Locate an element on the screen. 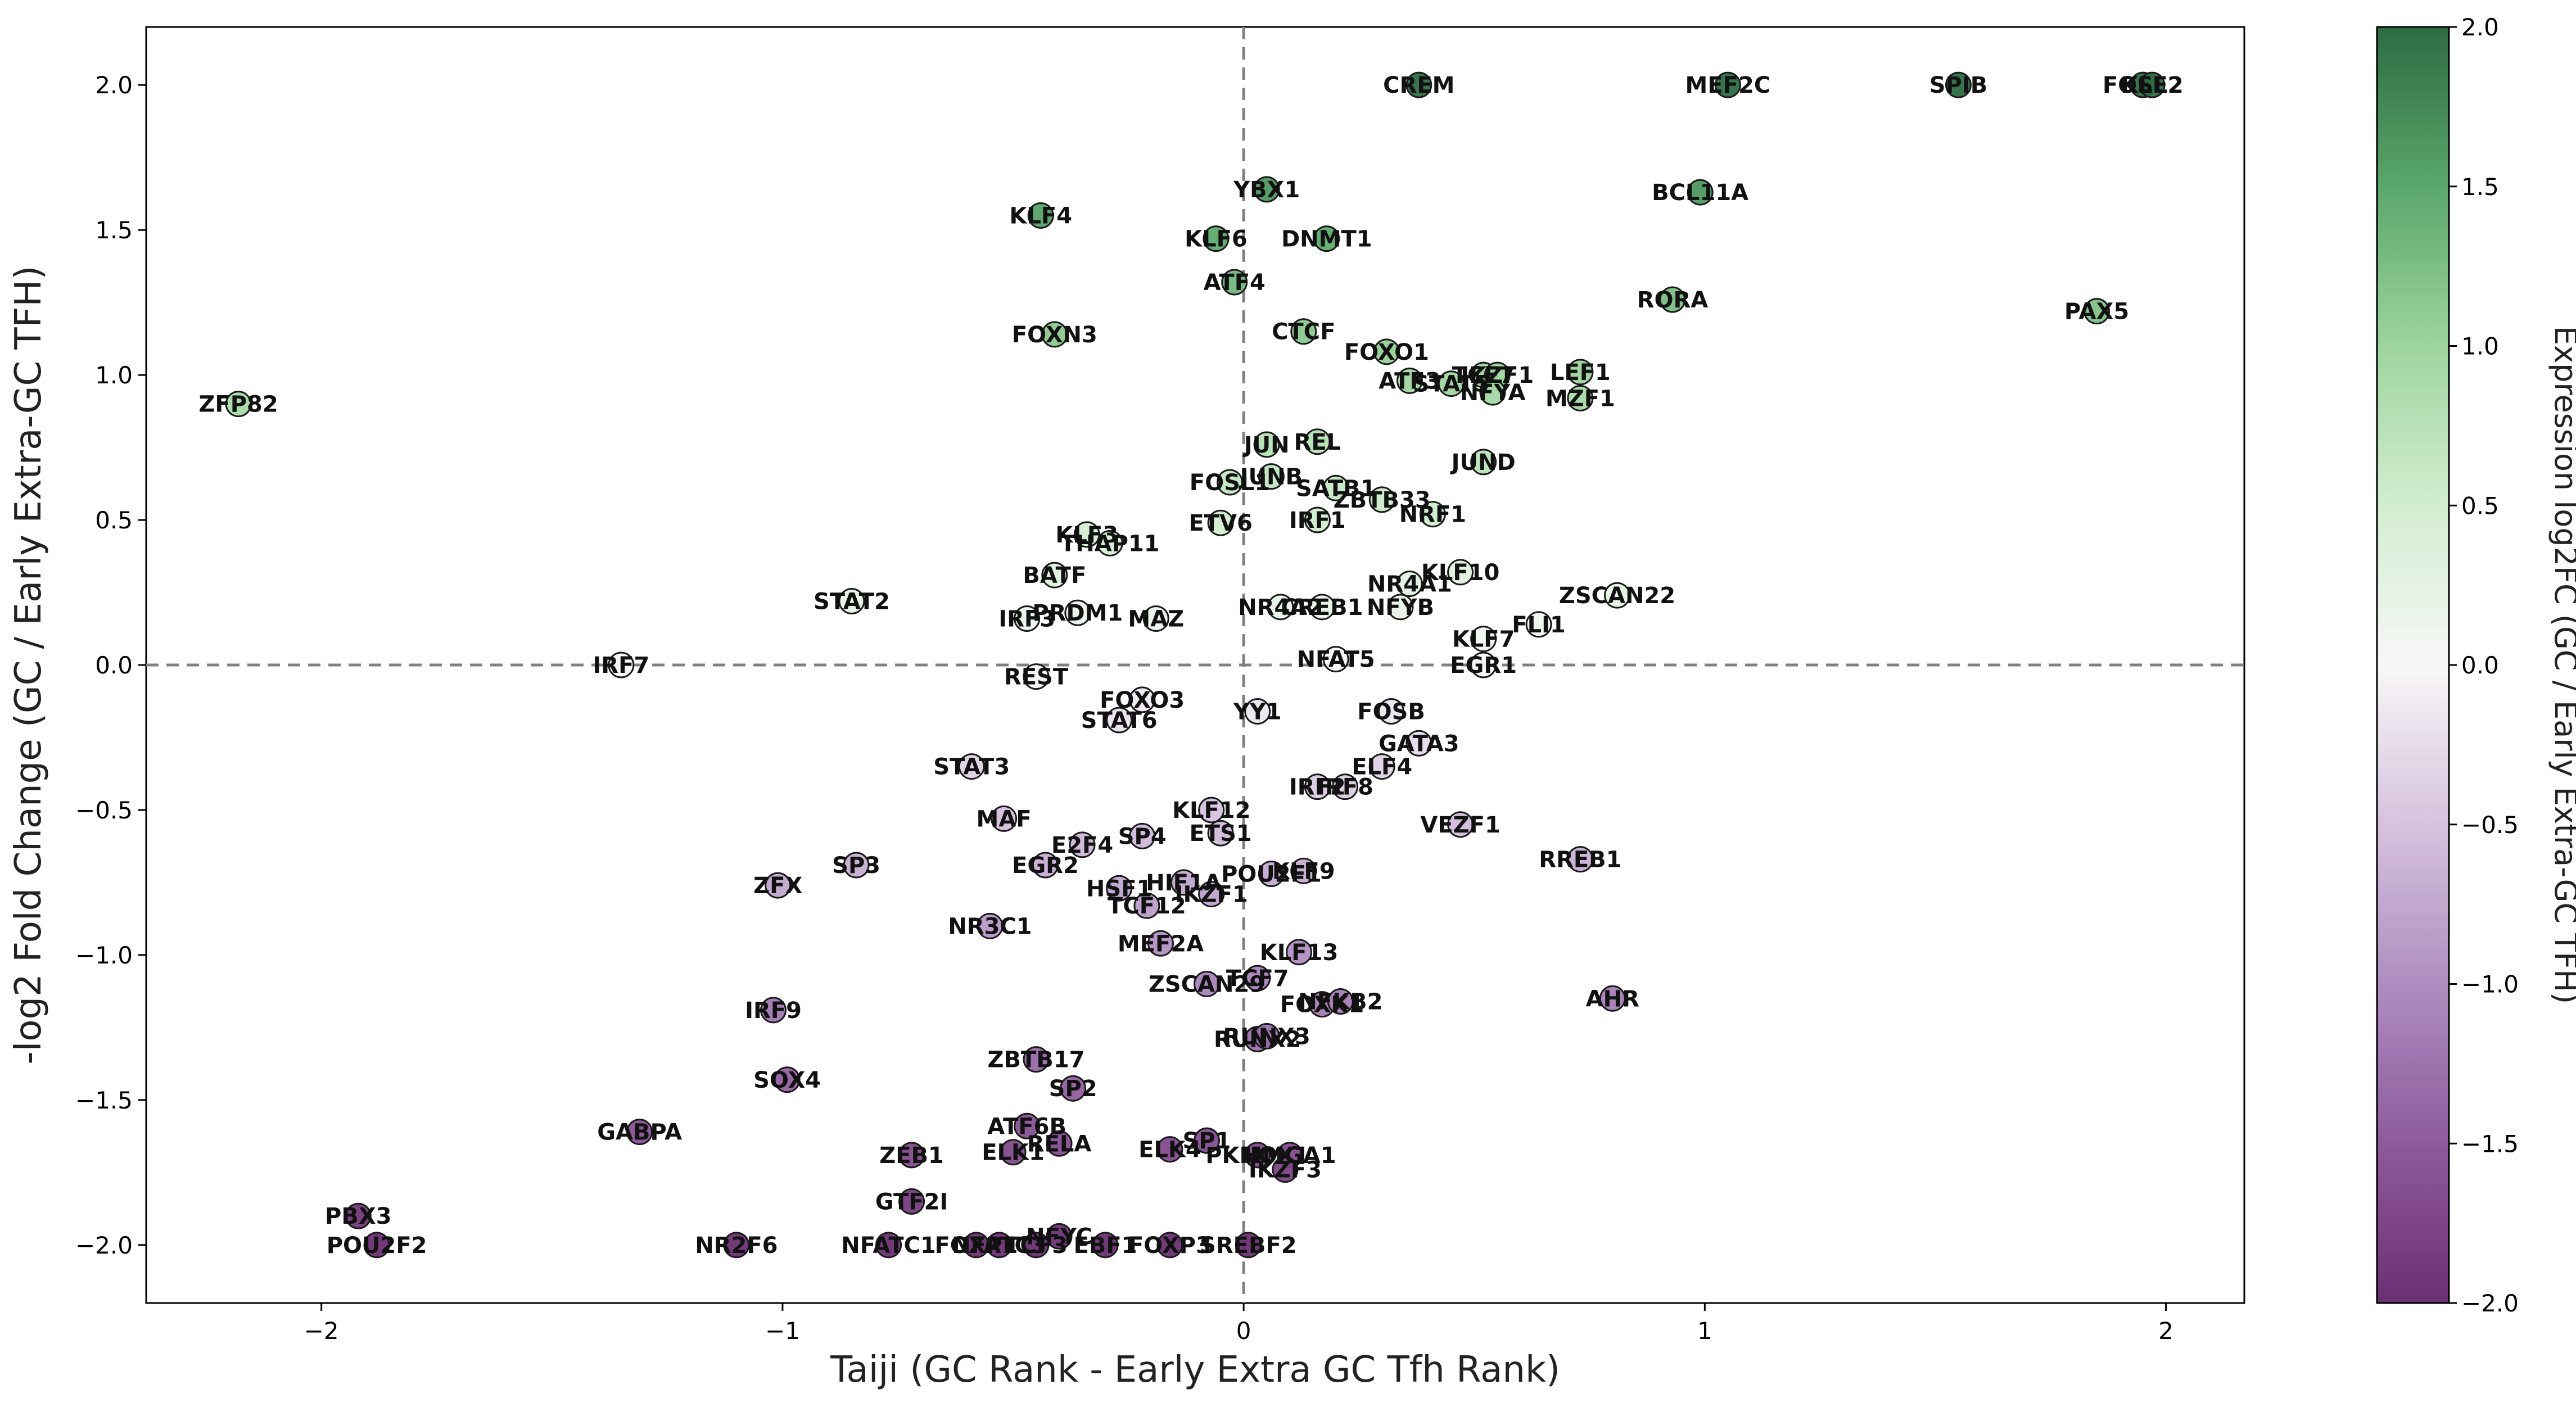 This screenshot has width=2576, height=1407. colorbar-gradient is located at coordinates (2413, 665).